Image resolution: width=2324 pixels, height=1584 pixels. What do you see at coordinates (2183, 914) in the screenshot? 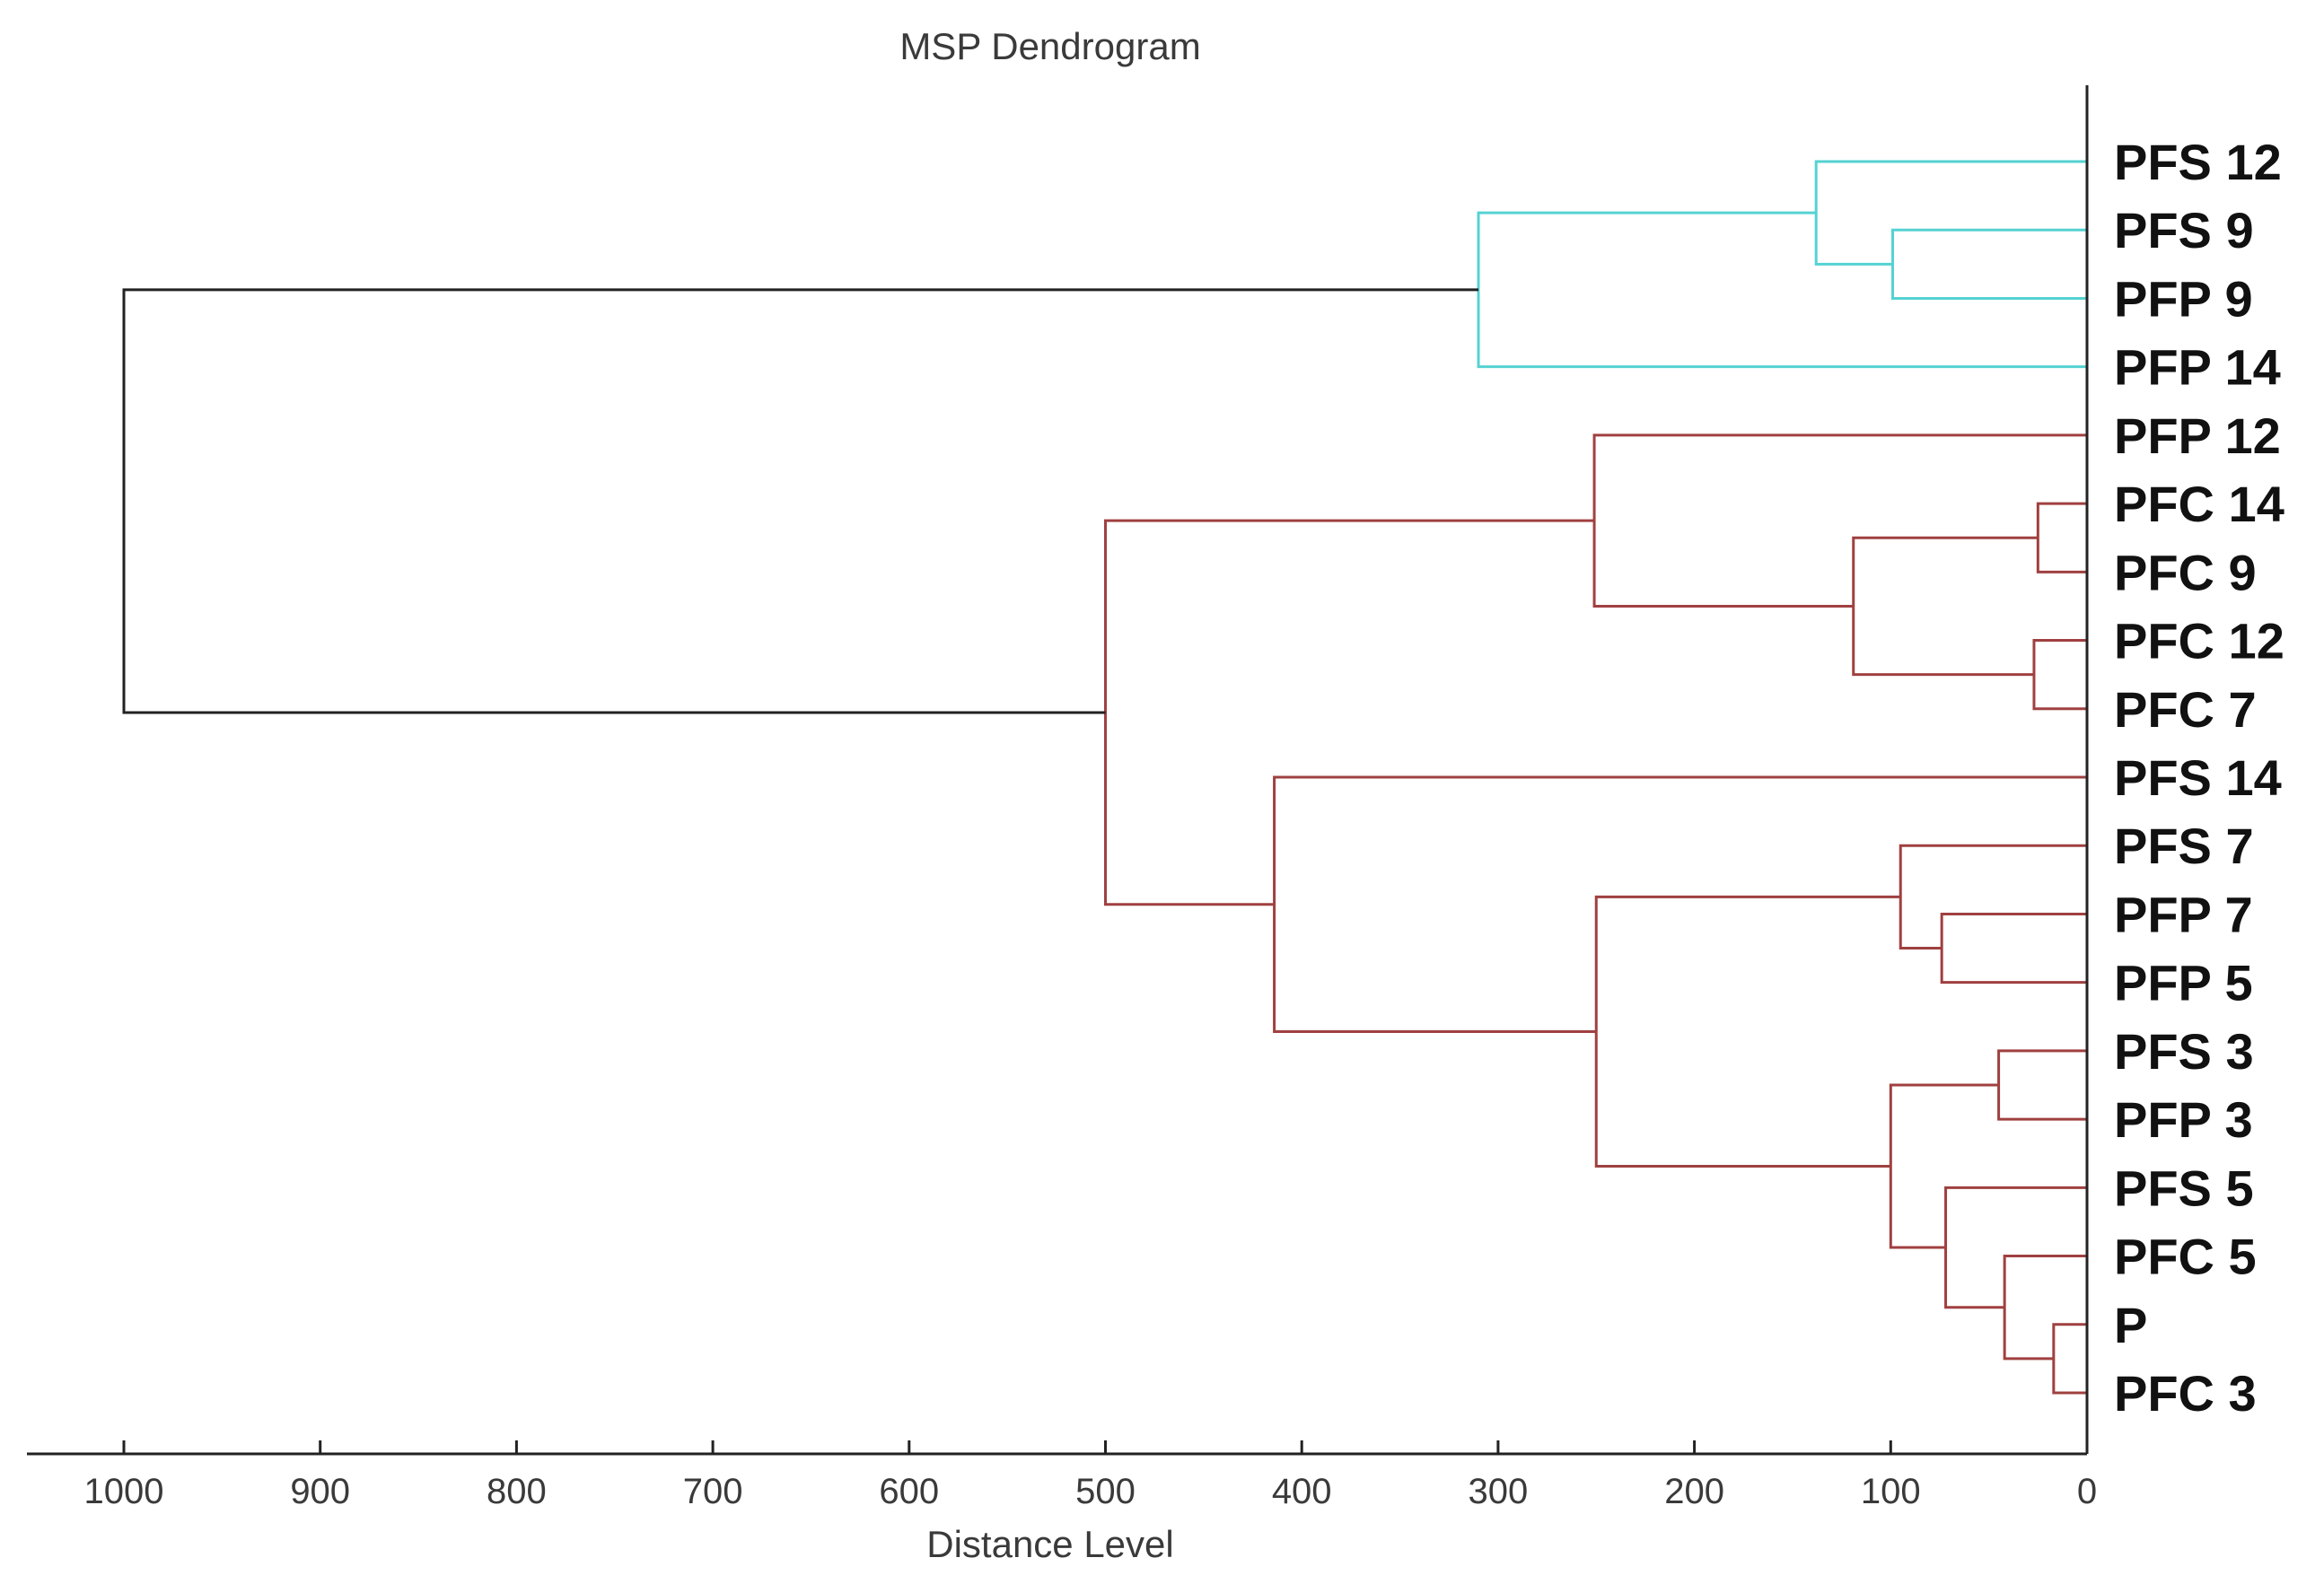
I see `leaf-label: PFP 7` at bounding box center [2183, 914].